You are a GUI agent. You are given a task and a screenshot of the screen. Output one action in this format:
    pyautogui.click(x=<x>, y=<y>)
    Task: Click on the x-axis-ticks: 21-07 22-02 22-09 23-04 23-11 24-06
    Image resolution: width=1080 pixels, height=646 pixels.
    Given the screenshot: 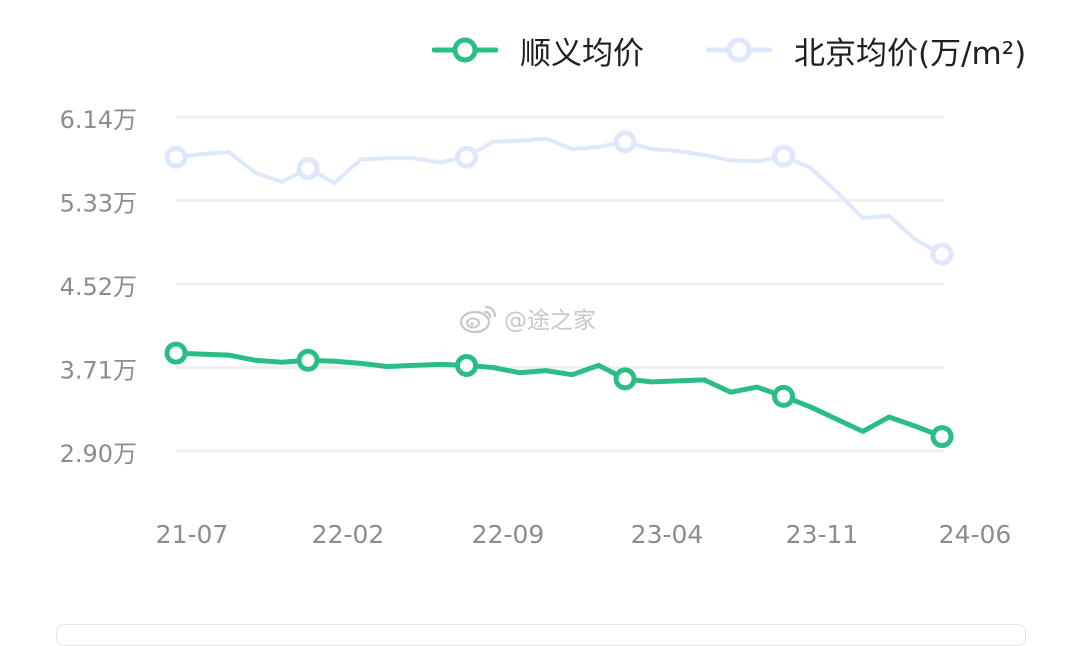 What is the action you would take?
    pyautogui.click(x=584, y=534)
    